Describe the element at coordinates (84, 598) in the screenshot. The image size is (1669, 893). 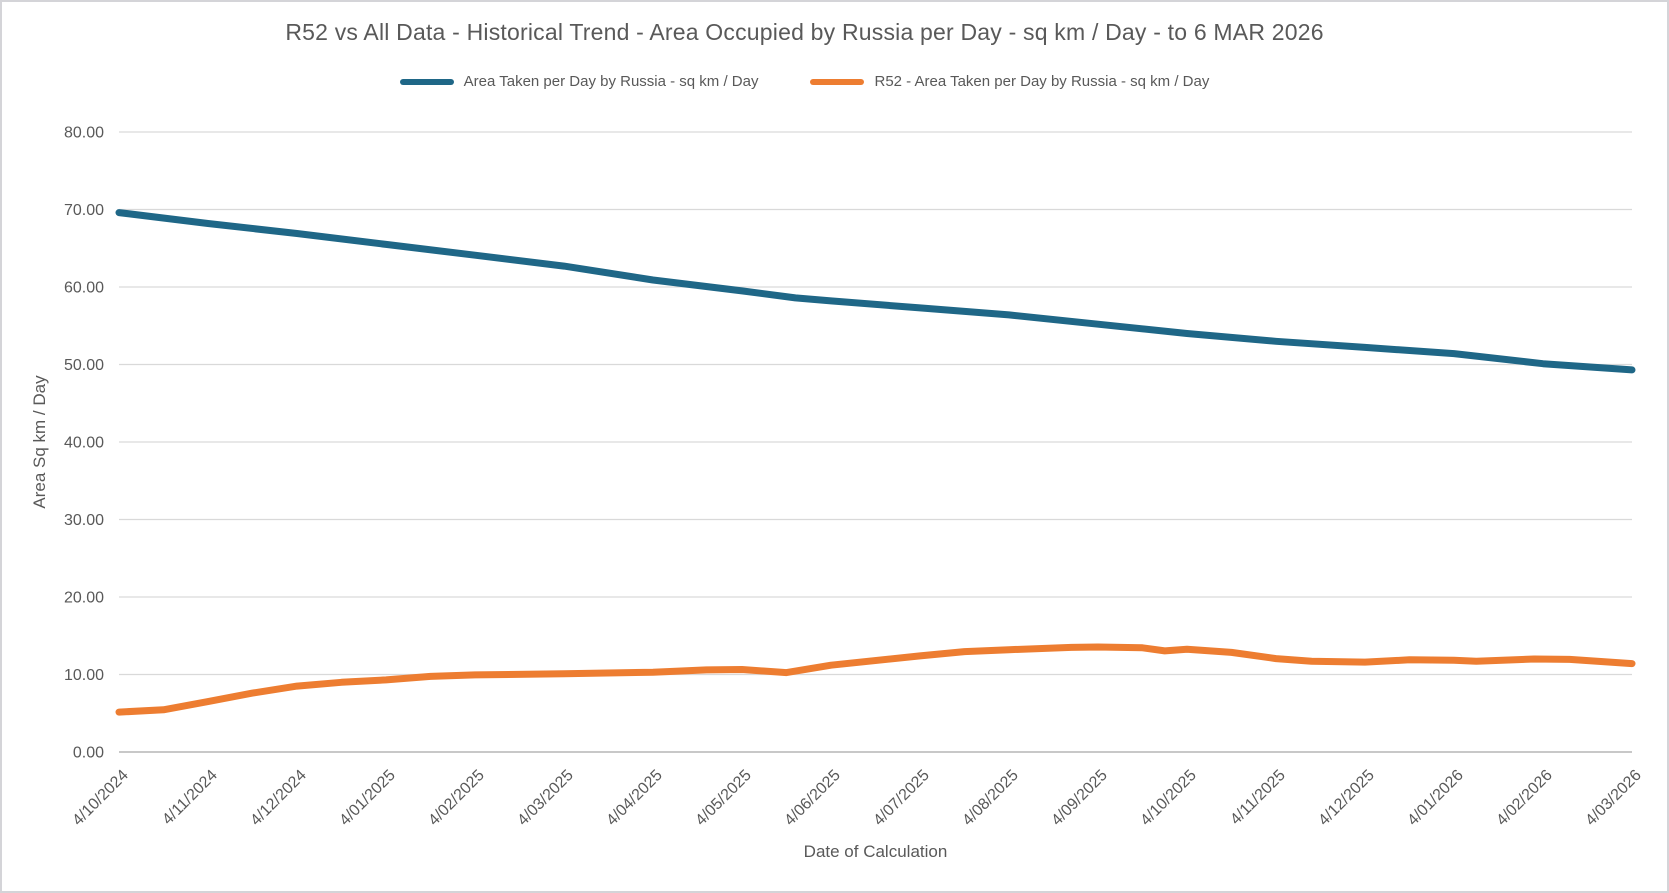
I see `y-tick-label: 20.00` at that location.